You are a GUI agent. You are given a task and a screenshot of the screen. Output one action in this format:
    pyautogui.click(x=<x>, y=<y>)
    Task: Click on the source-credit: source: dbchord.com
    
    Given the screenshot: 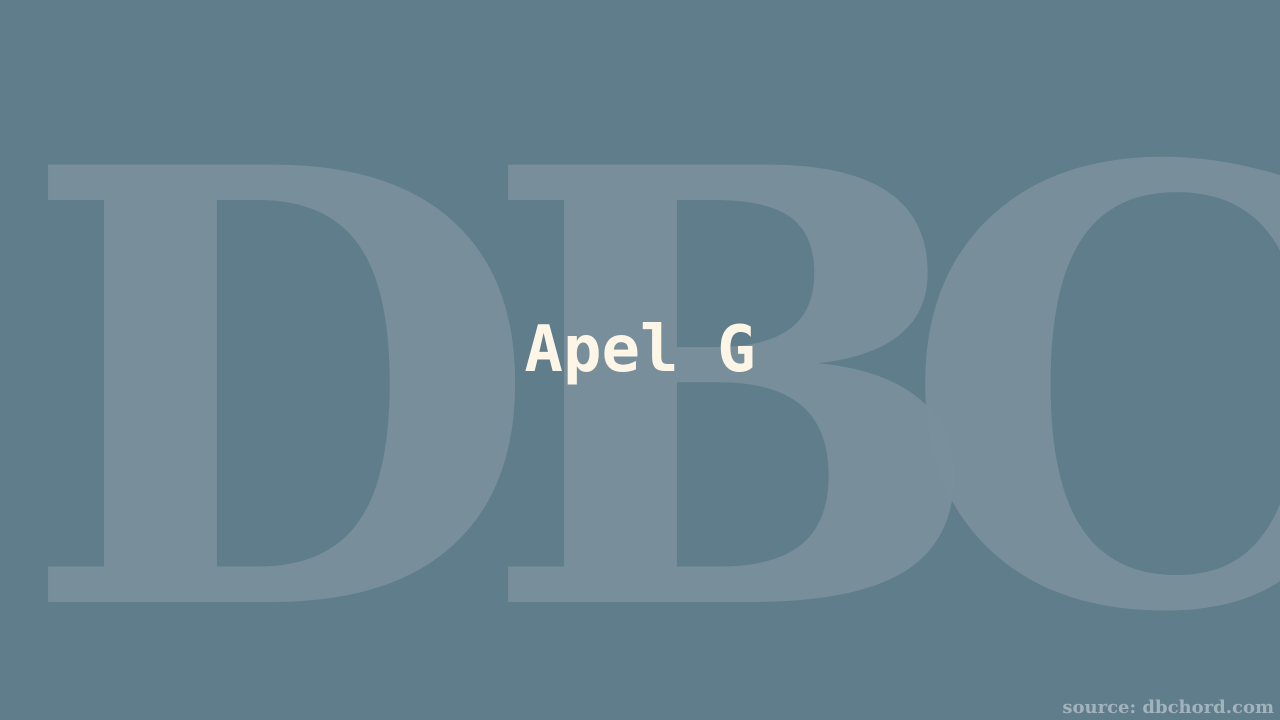 What is the action you would take?
    pyautogui.click(x=1168, y=707)
    